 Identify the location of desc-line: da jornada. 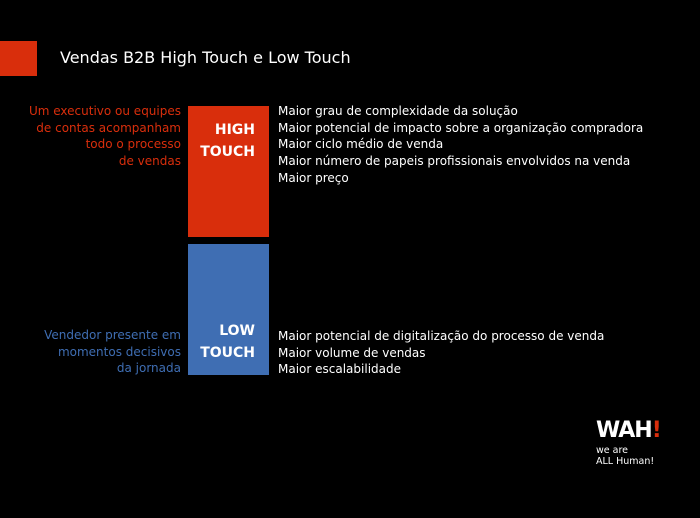
(148, 368).